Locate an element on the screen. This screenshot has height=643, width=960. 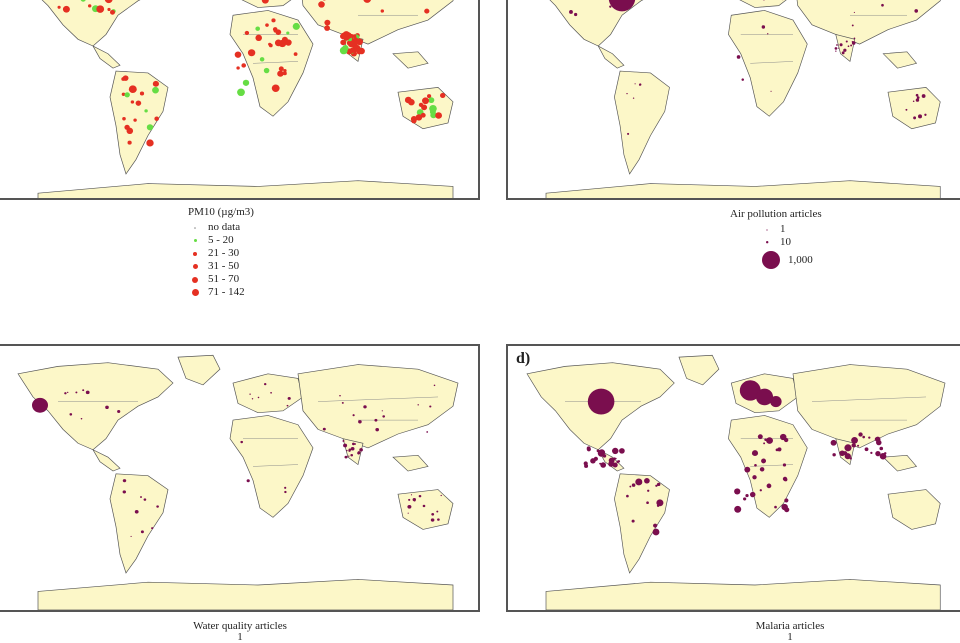
air-legend-label: 1 is located at coordinates (783, 229).